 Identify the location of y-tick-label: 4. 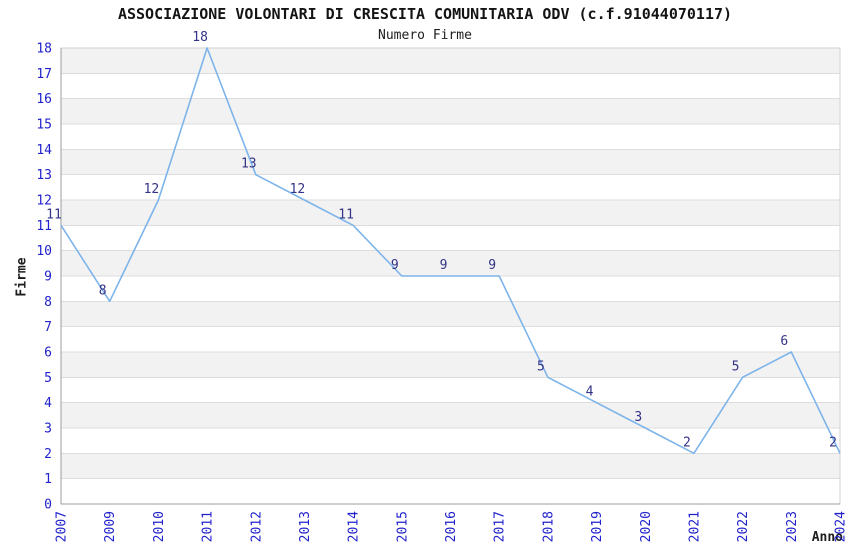
(48, 403).